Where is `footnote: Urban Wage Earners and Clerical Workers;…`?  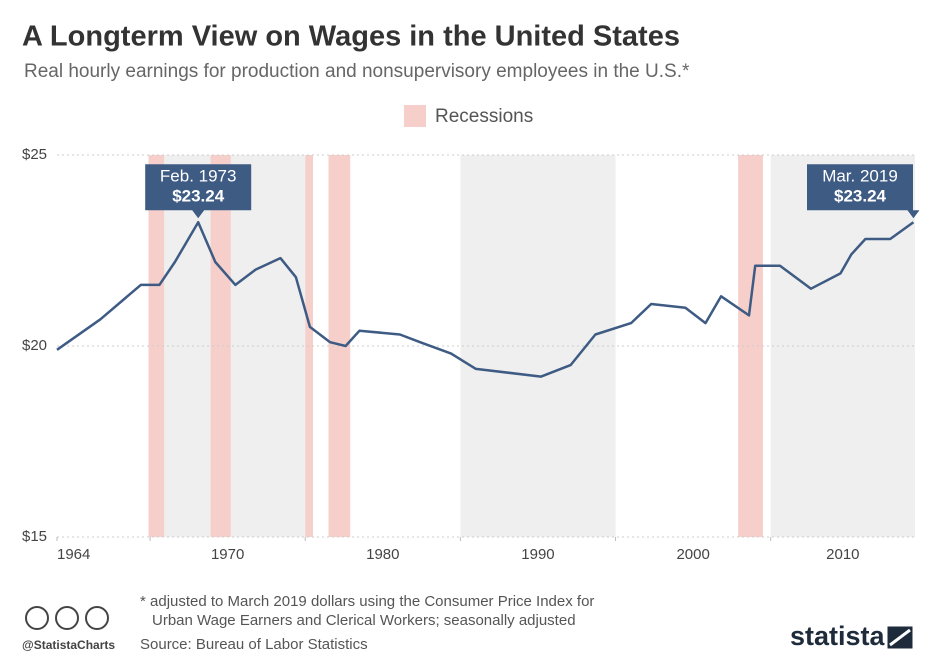 footnote: Urban Wage Earners and Clerical Workers;… is located at coordinates (364, 620).